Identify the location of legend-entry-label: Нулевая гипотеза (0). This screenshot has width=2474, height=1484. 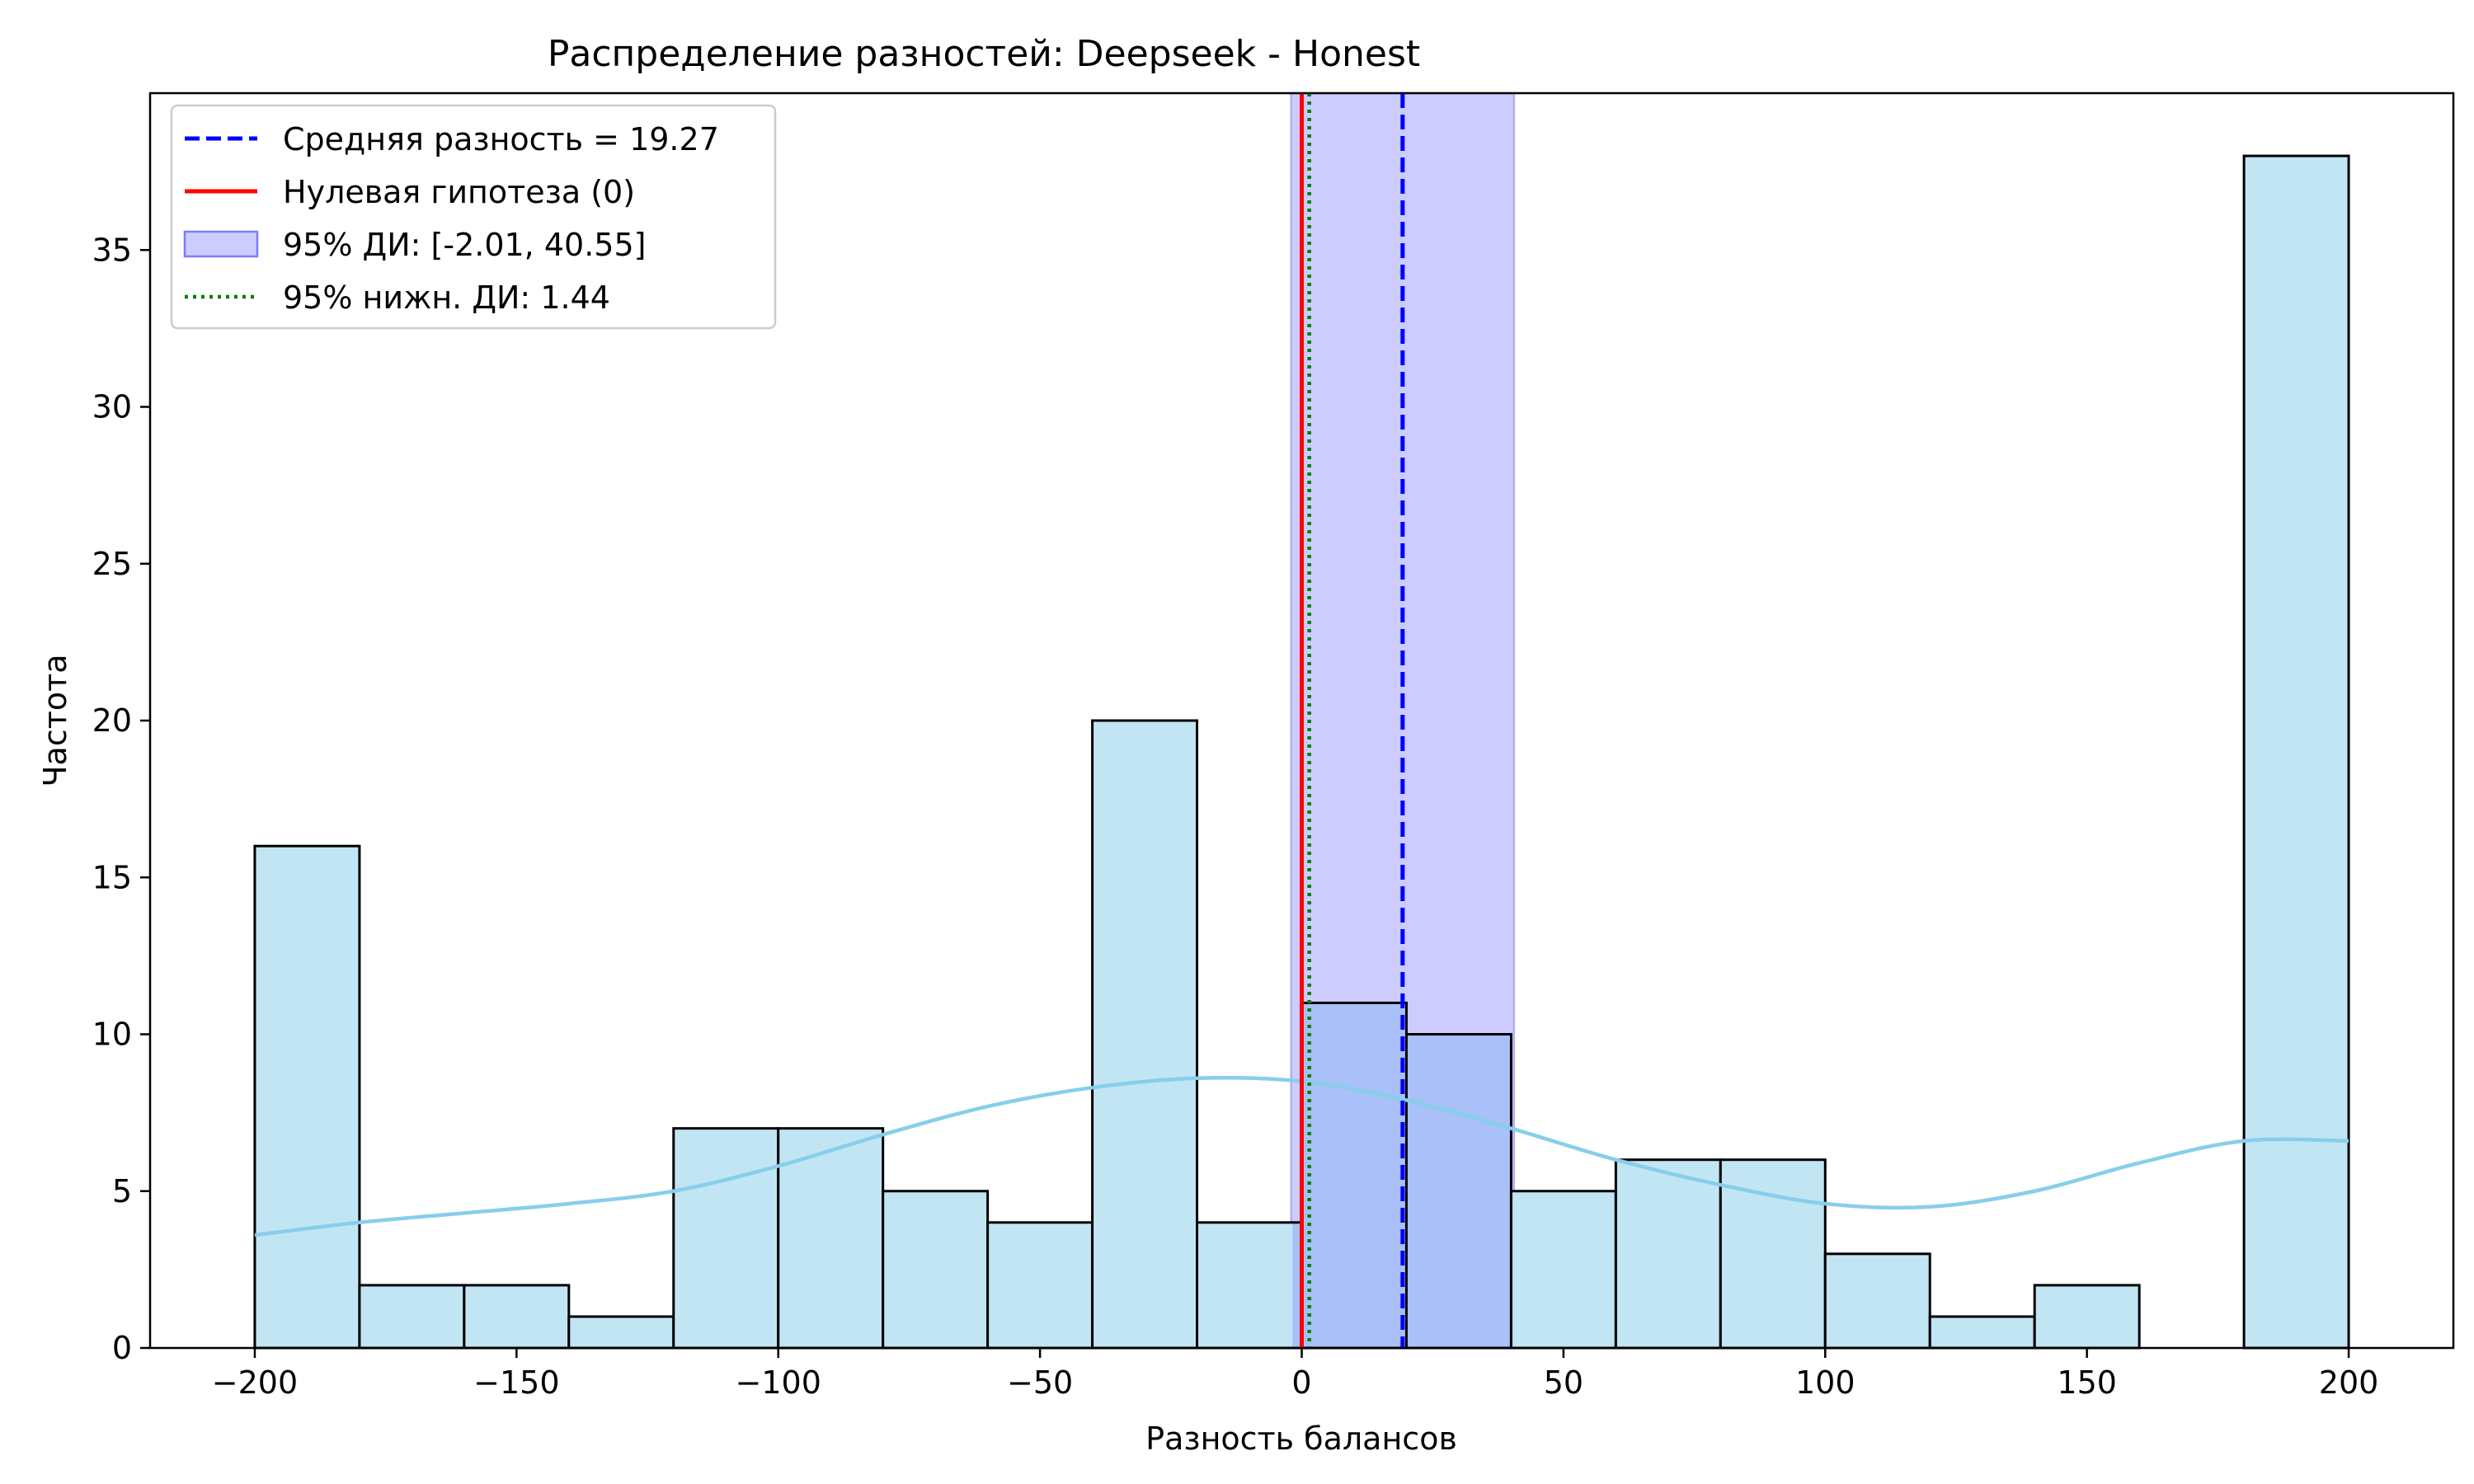
(459, 192).